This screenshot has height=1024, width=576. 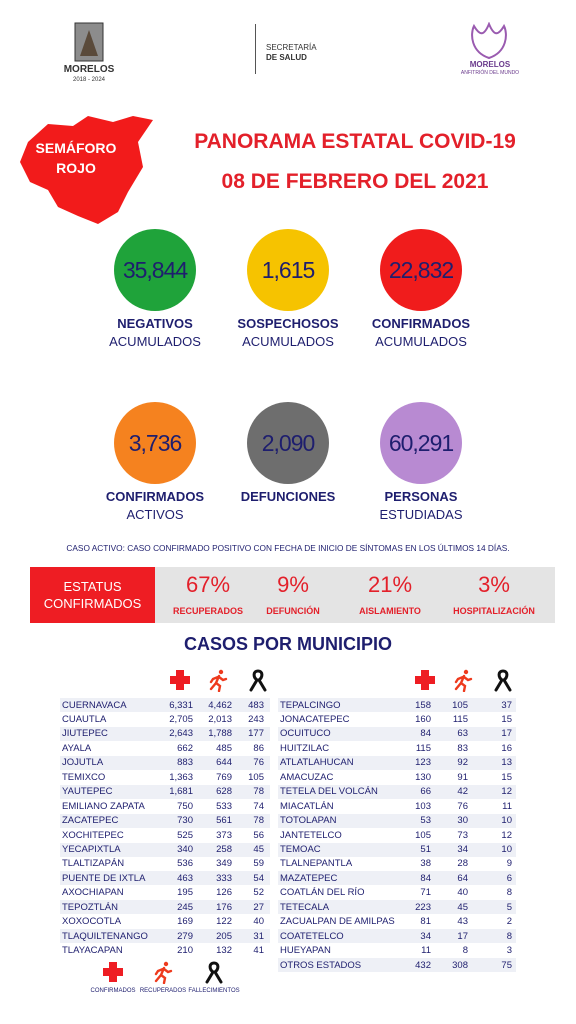 What do you see at coordinates (155, 443) in the screenshot?
I see `stat-circle: 3,736` at bounding box center [155, 443].